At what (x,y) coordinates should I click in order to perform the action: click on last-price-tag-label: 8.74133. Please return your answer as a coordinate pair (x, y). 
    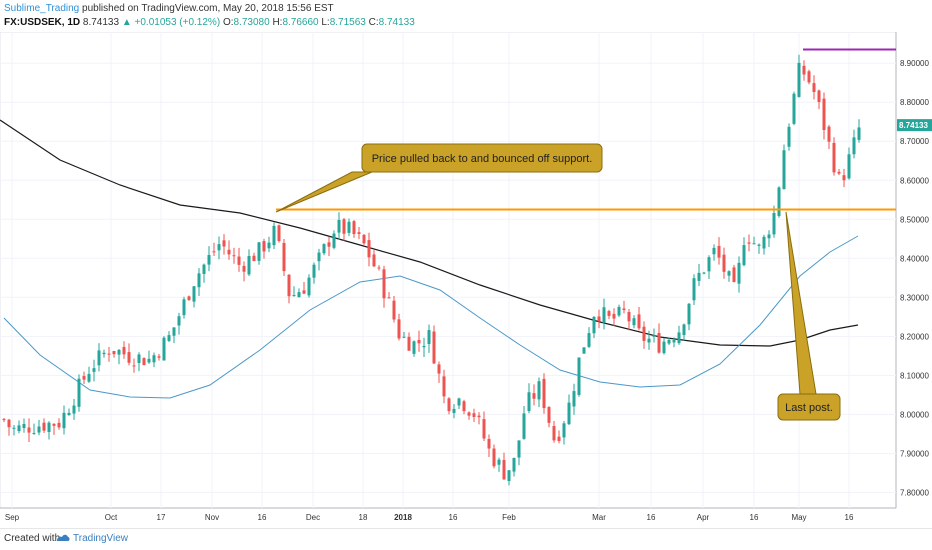
    Looking at the image, I should click on (913, 125).